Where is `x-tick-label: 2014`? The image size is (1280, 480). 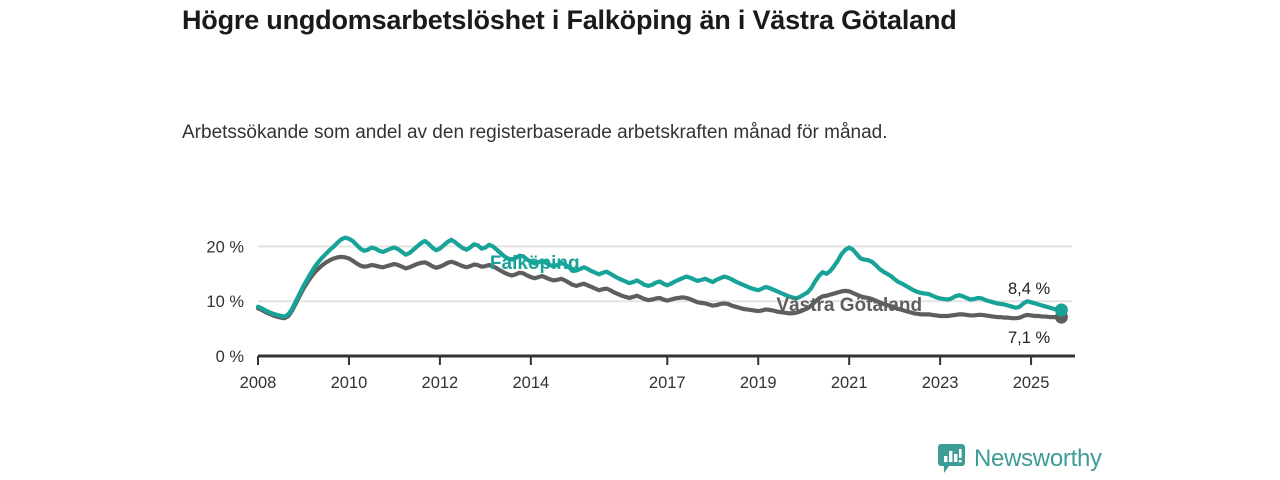 x-tick-label: 2014 is located at coordinates (530, 383).